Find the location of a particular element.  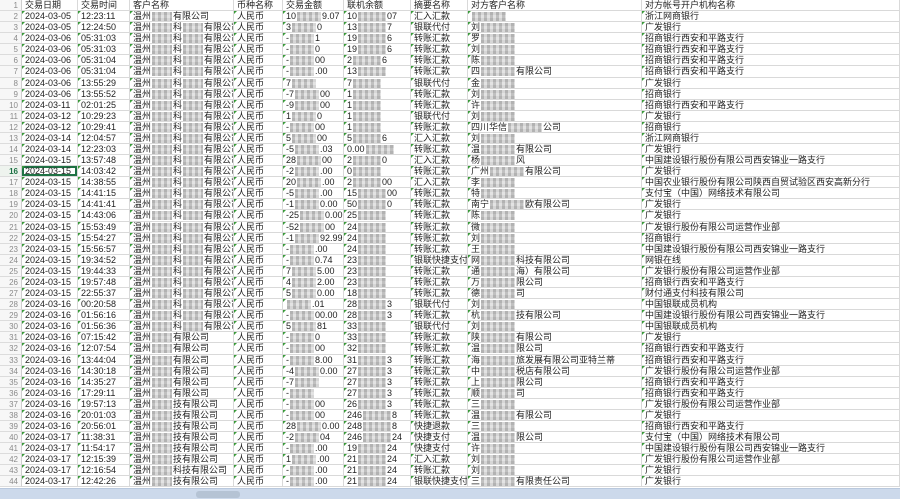

row-header: 8 is located at coordinates (11, 83).